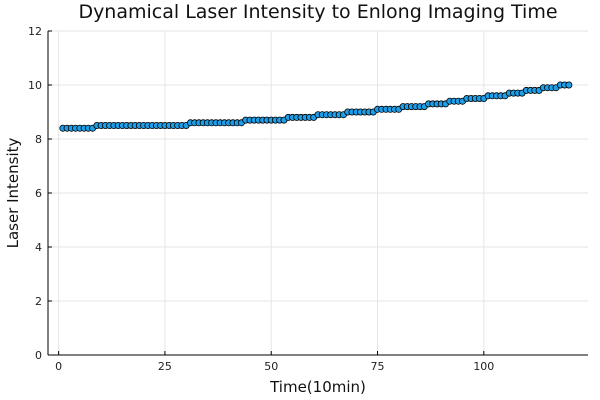  I want to click on y-tick-label: 10, so click(35, 85).